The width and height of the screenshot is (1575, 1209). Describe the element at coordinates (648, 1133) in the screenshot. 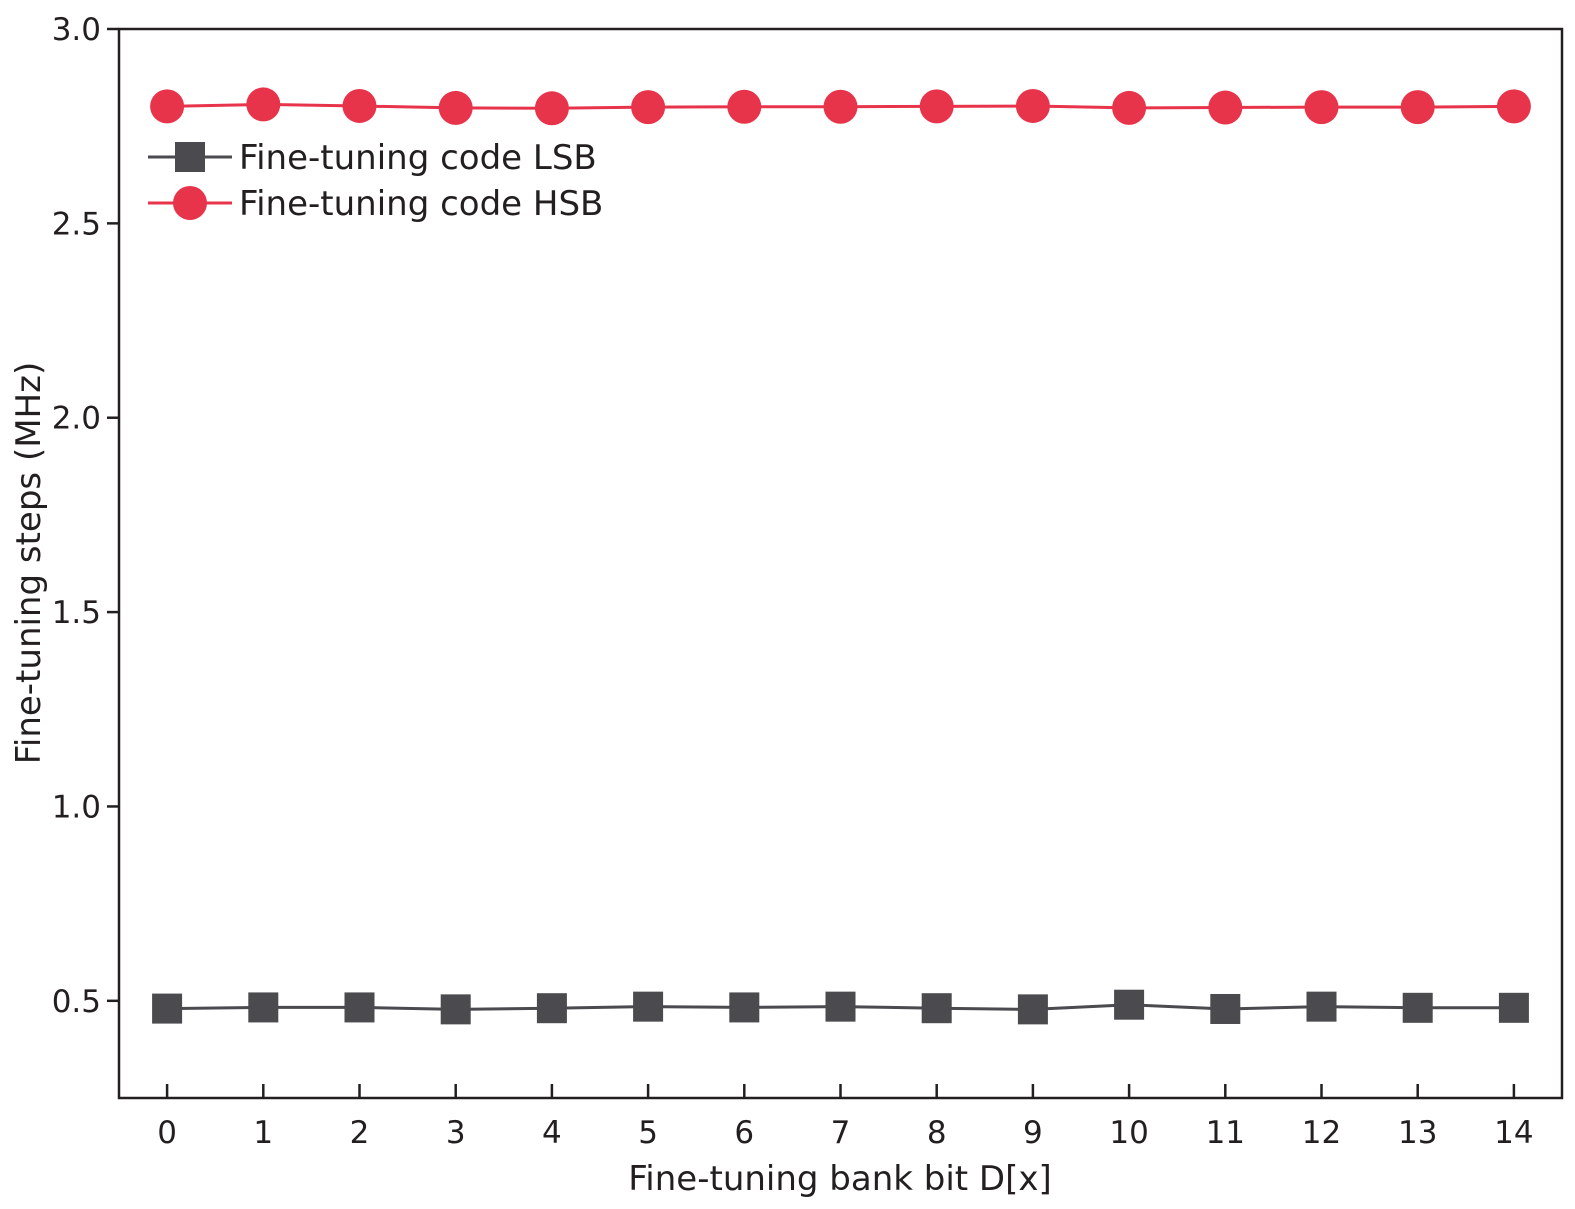

I see `x-tick-label: 5` at that location.